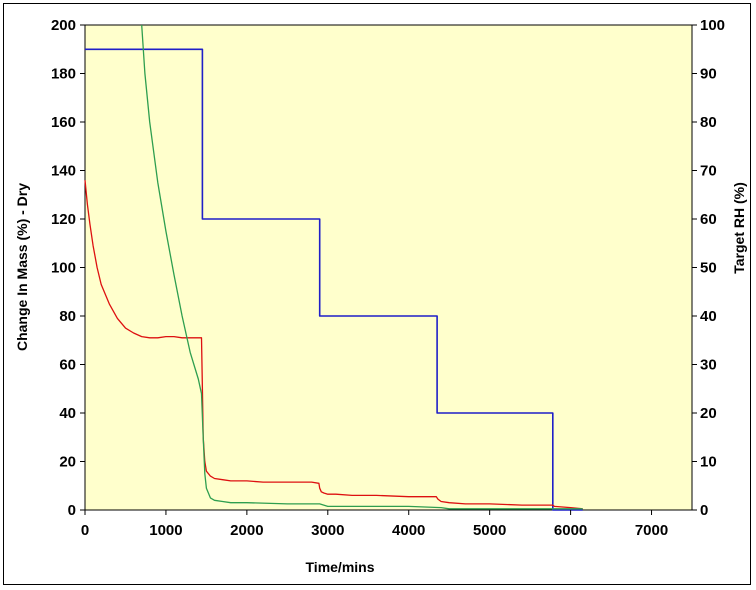  What do you see at coordinates (704, 510) in the screenshot?
I see `y-right-tick-label: 0` at bounding box center [704, 510].